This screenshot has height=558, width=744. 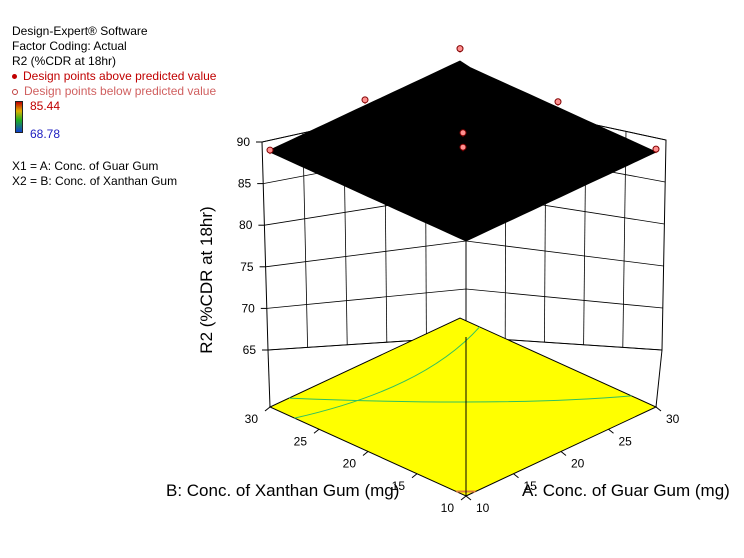 I want to click on above-point-marker, so click(x=14, y=77).